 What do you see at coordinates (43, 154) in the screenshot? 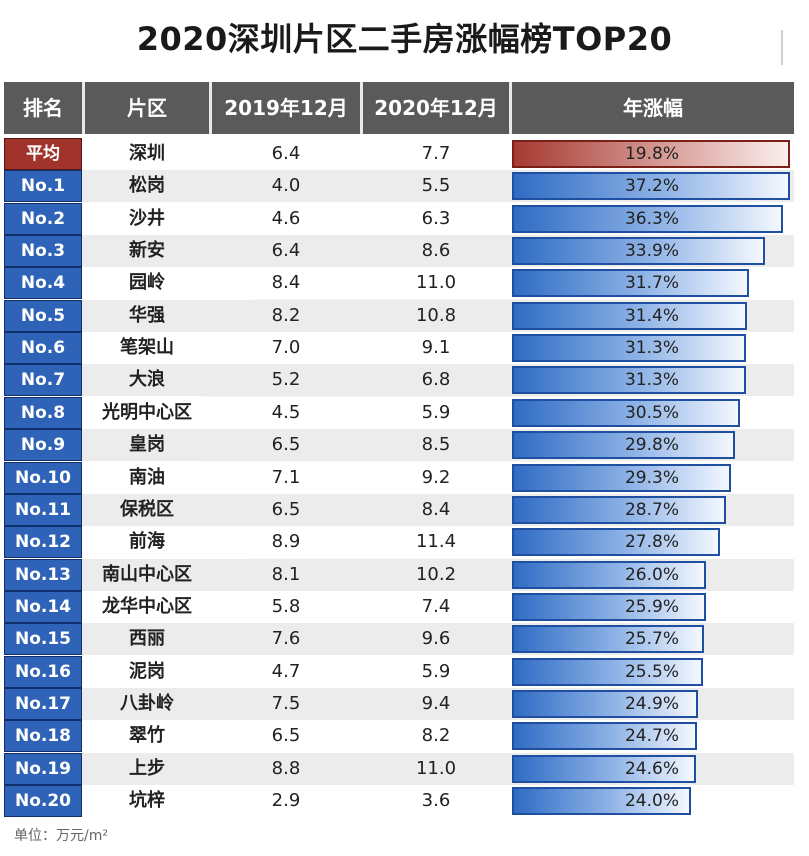
I see `rank-cell: 平均` at bounding box center [43, 154].